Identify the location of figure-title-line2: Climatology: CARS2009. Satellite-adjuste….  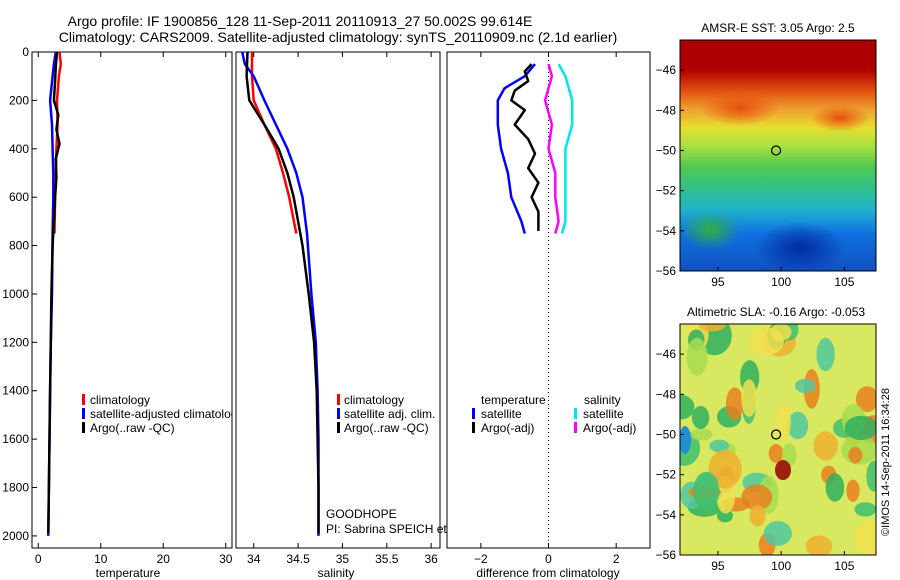
(338, 37).